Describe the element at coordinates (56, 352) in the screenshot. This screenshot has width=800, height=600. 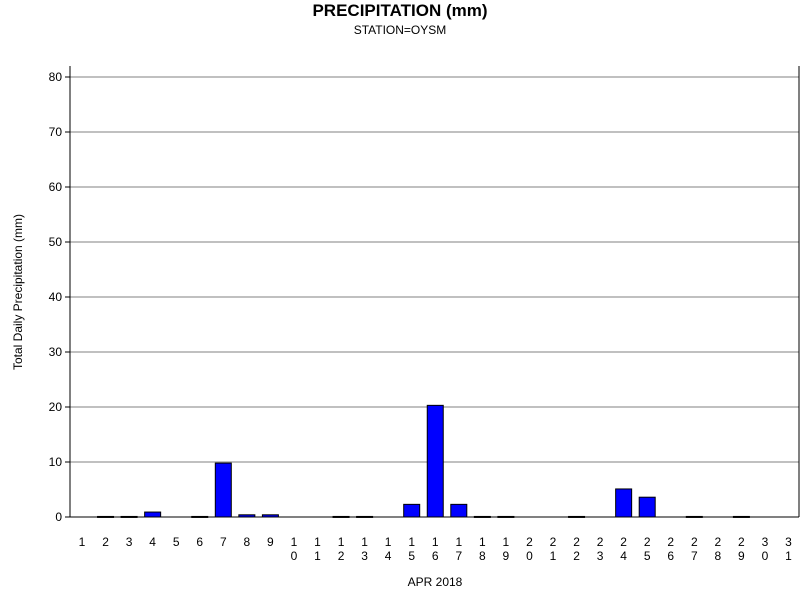
I see `y-tick-label: 30` at that location.